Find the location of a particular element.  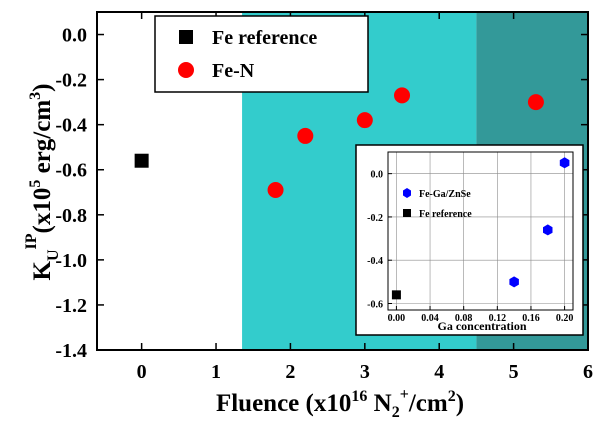

inset-data-point-fe-reference is located at coordinates (396, 295).